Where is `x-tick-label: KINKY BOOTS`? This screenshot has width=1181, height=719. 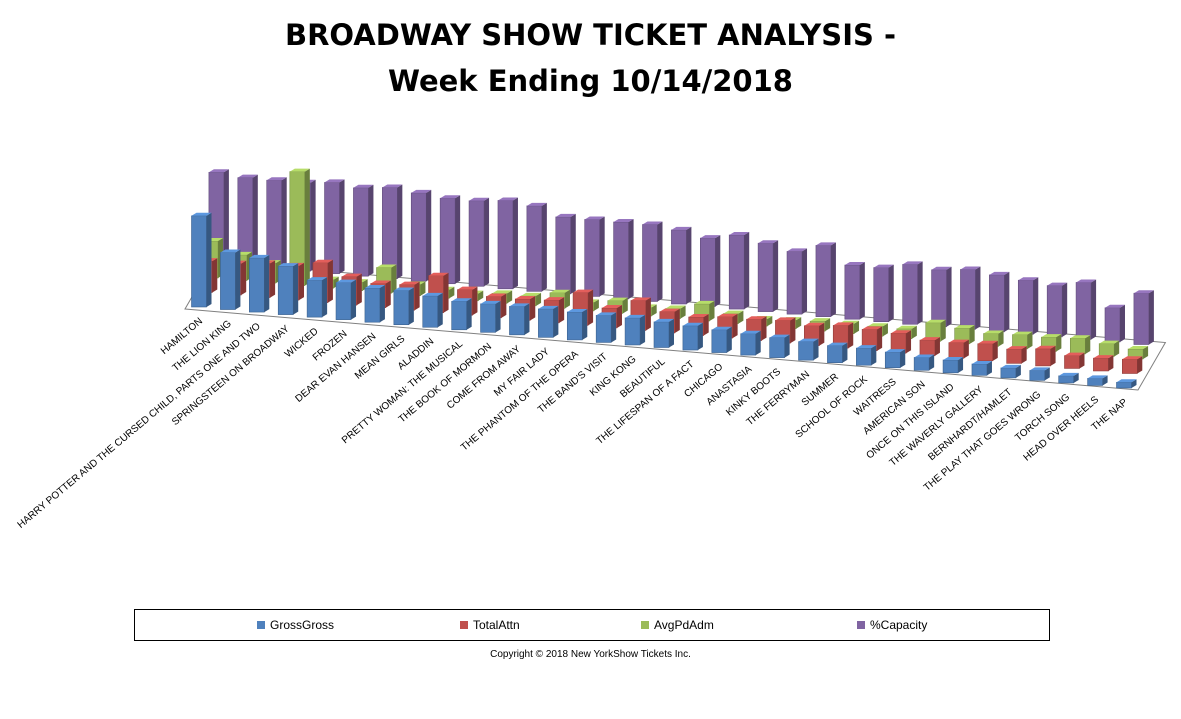 x-tick-label: KINKY BOOTS is located at coordinates (753, 392).